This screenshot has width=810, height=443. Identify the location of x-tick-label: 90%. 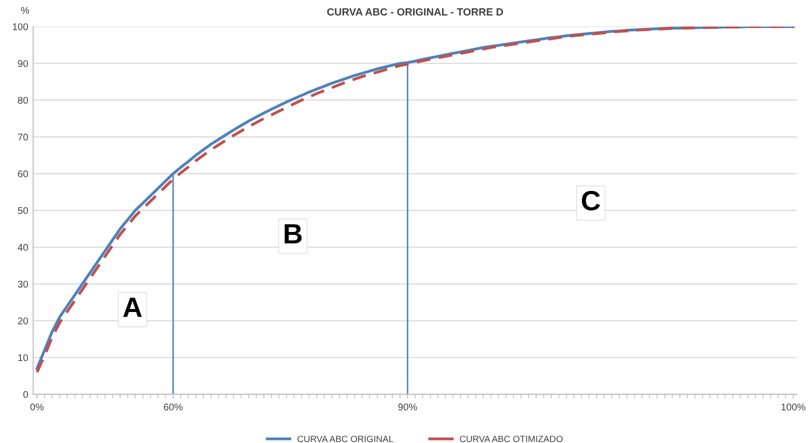
(407, 407).